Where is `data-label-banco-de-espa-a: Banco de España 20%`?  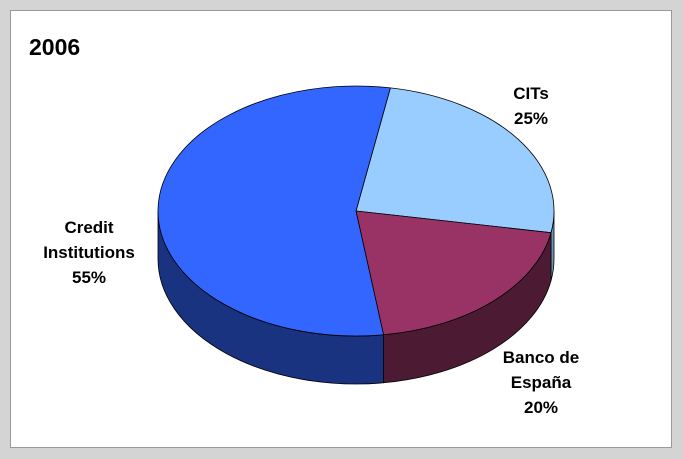 data-label-banco-de-espa-a: Banco de España 20% is located at coordinates (541, 382).